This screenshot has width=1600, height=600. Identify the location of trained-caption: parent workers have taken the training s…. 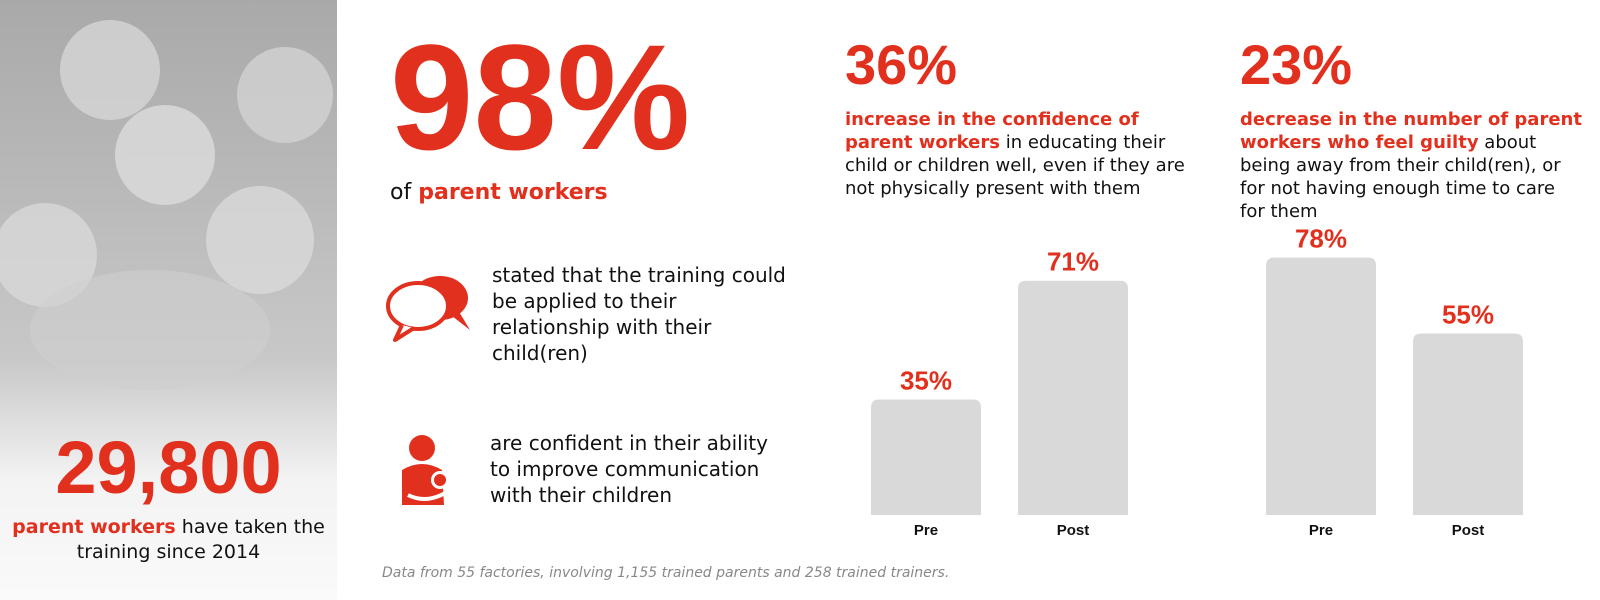
(168, 540).